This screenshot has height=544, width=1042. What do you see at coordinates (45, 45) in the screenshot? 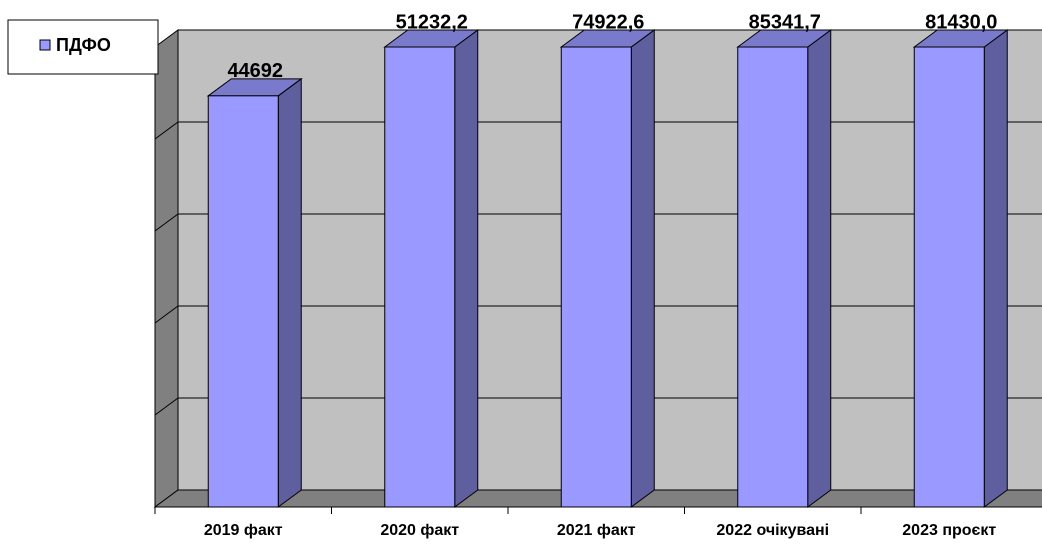
I see `legend-swatch` at bounding box center [45, 45].